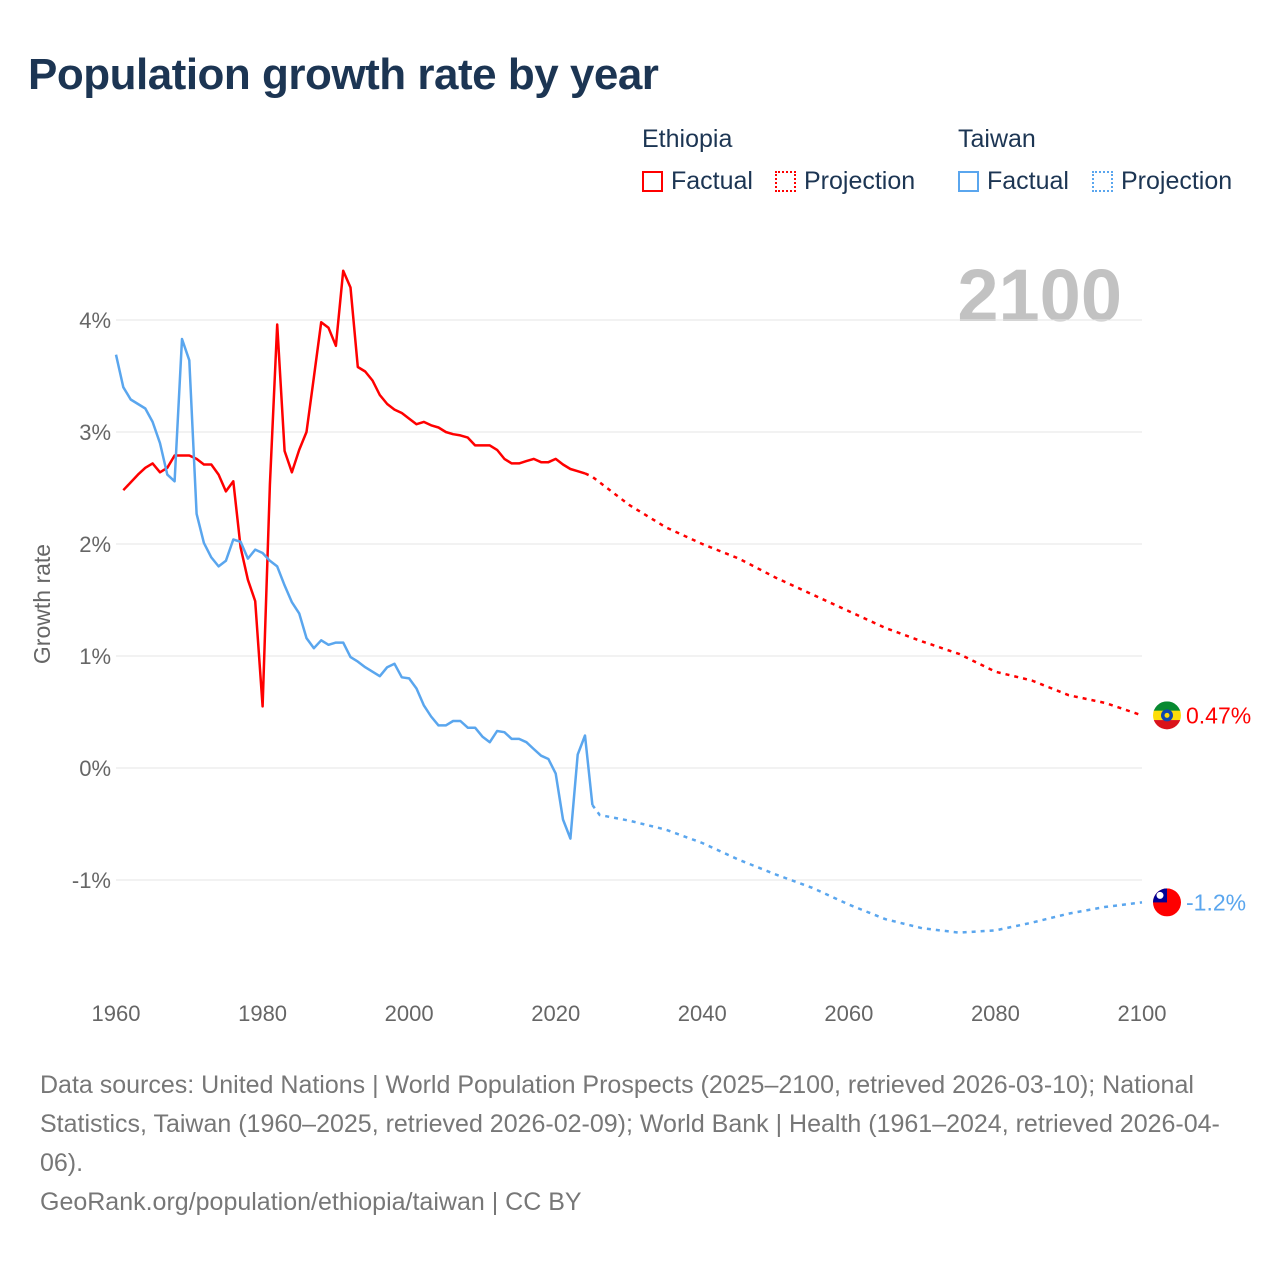 Image resolution: width=1280 pixels, height=1280 pixels. I want to click on y-tick-label: 2%, so click(95, 544).